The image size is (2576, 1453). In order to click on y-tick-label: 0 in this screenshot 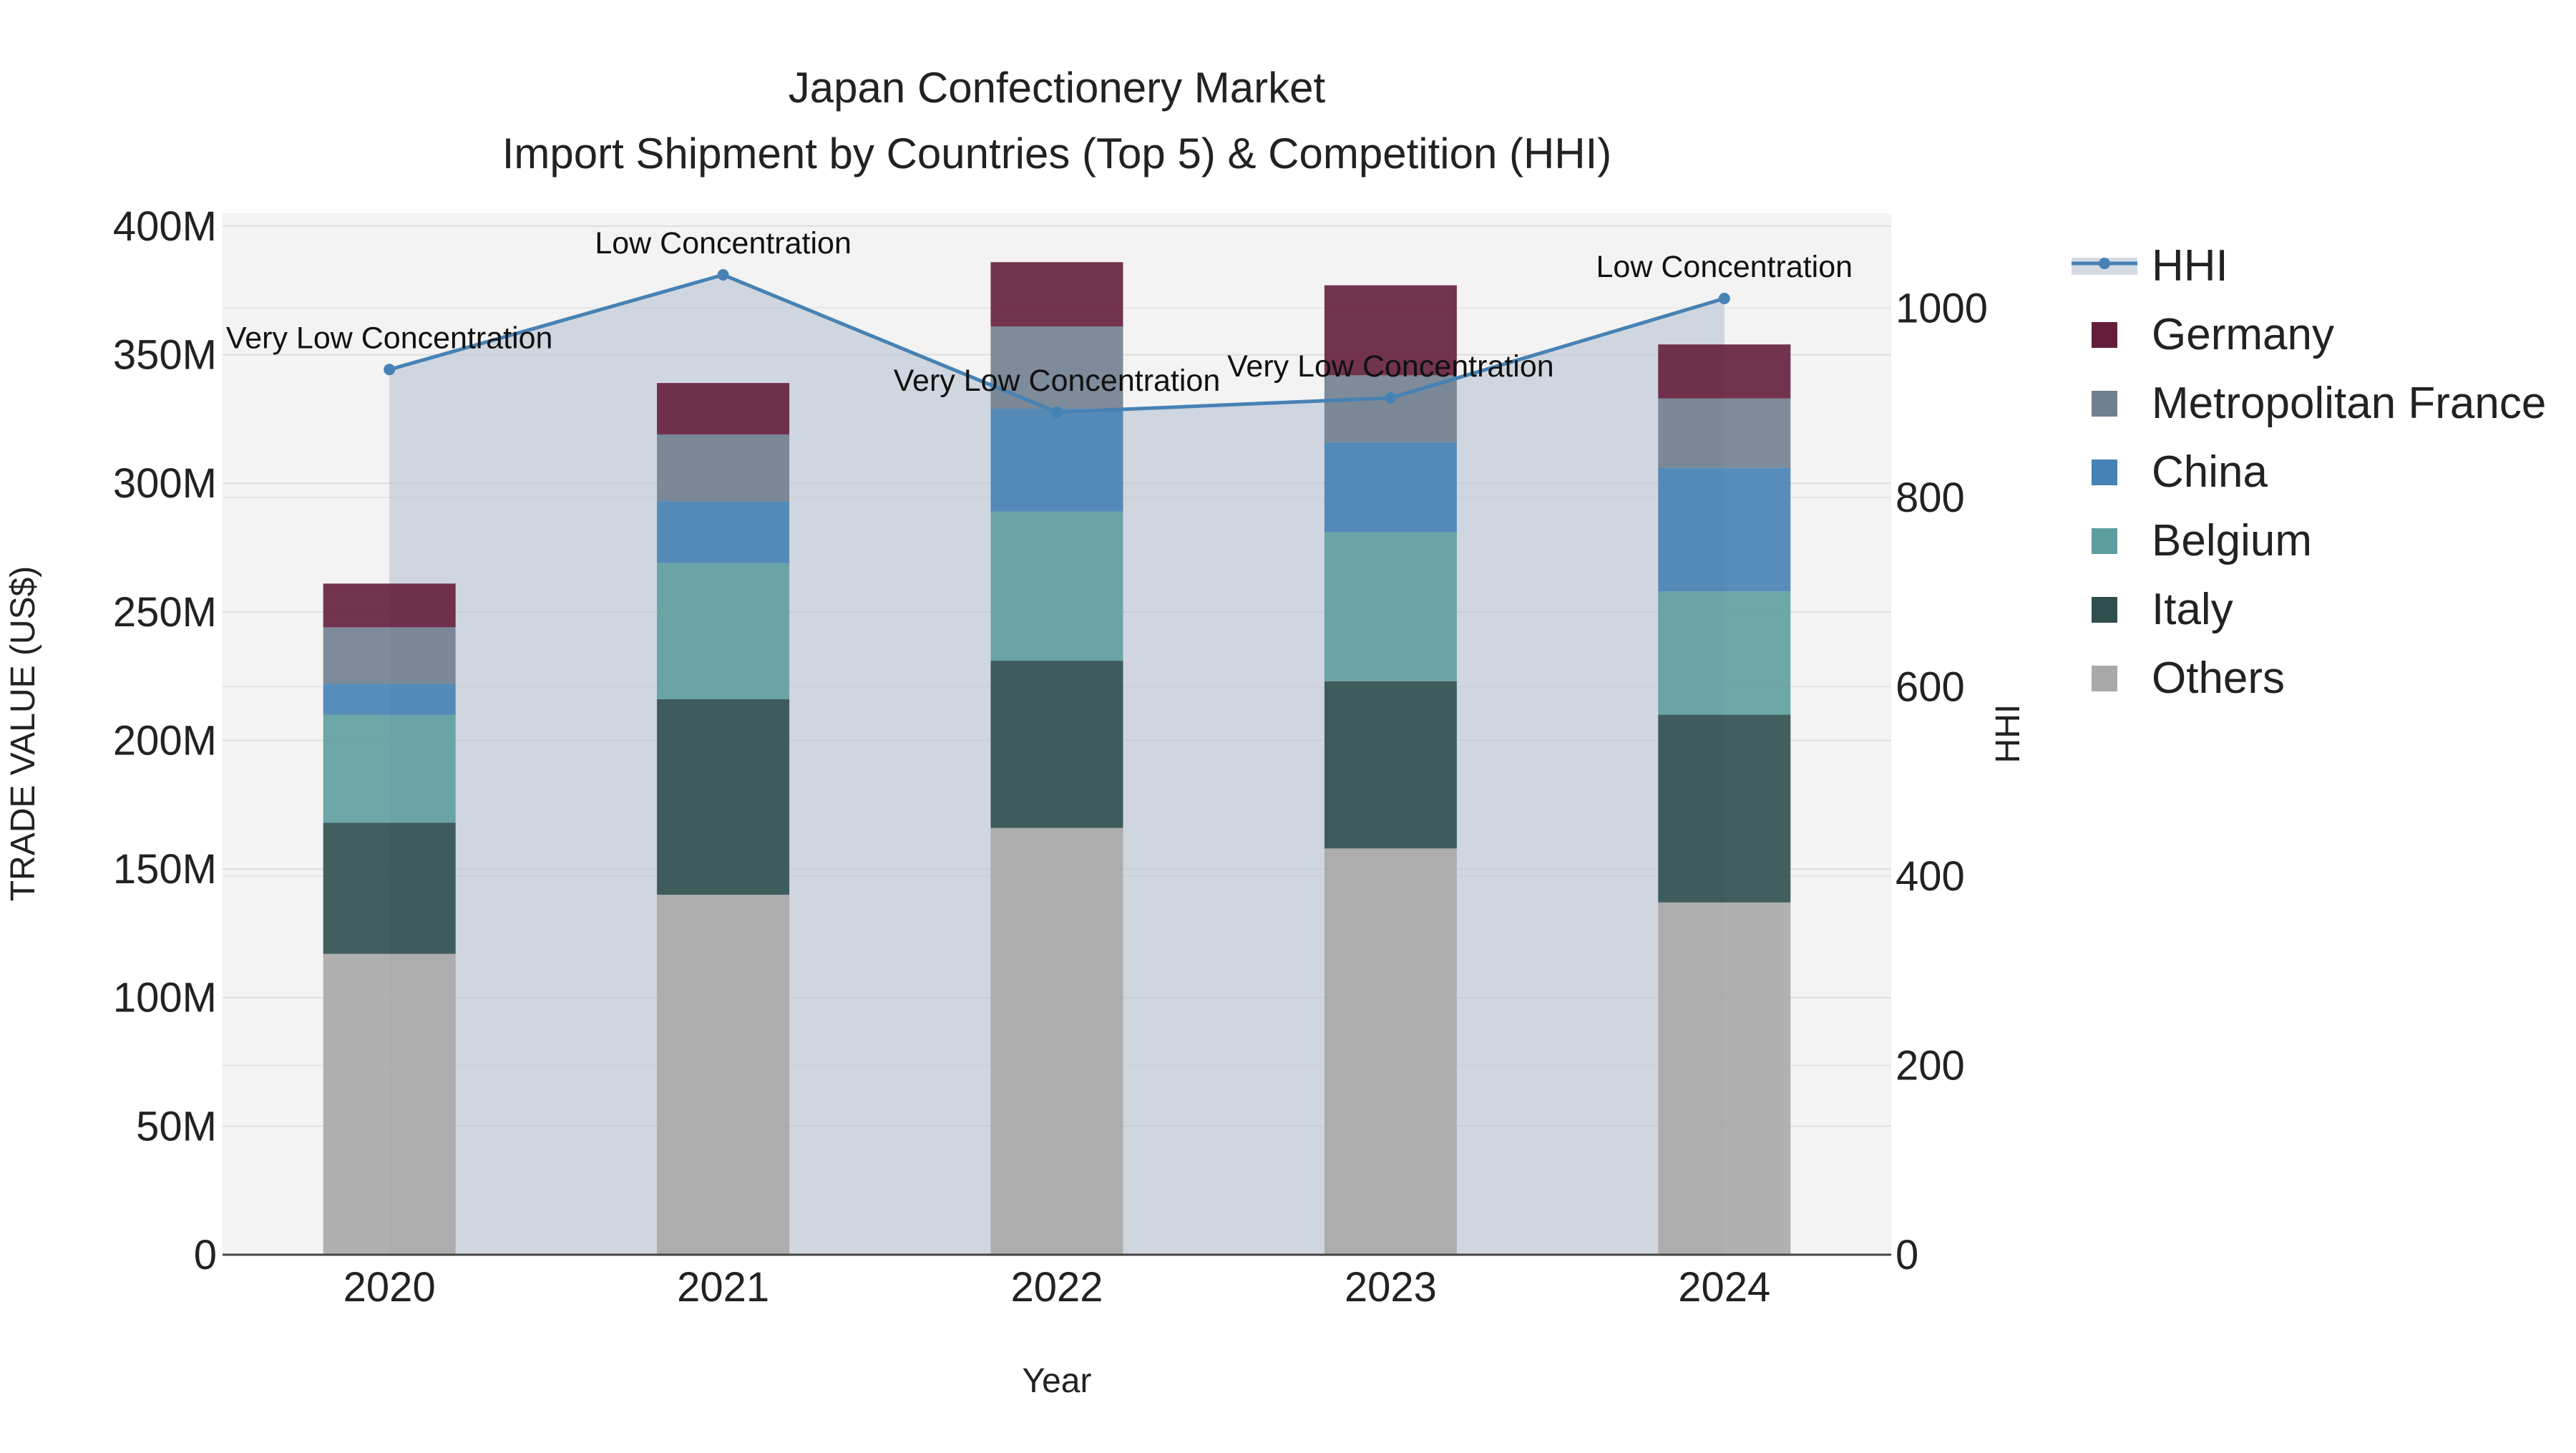, I will do `click(205, 1255)`.